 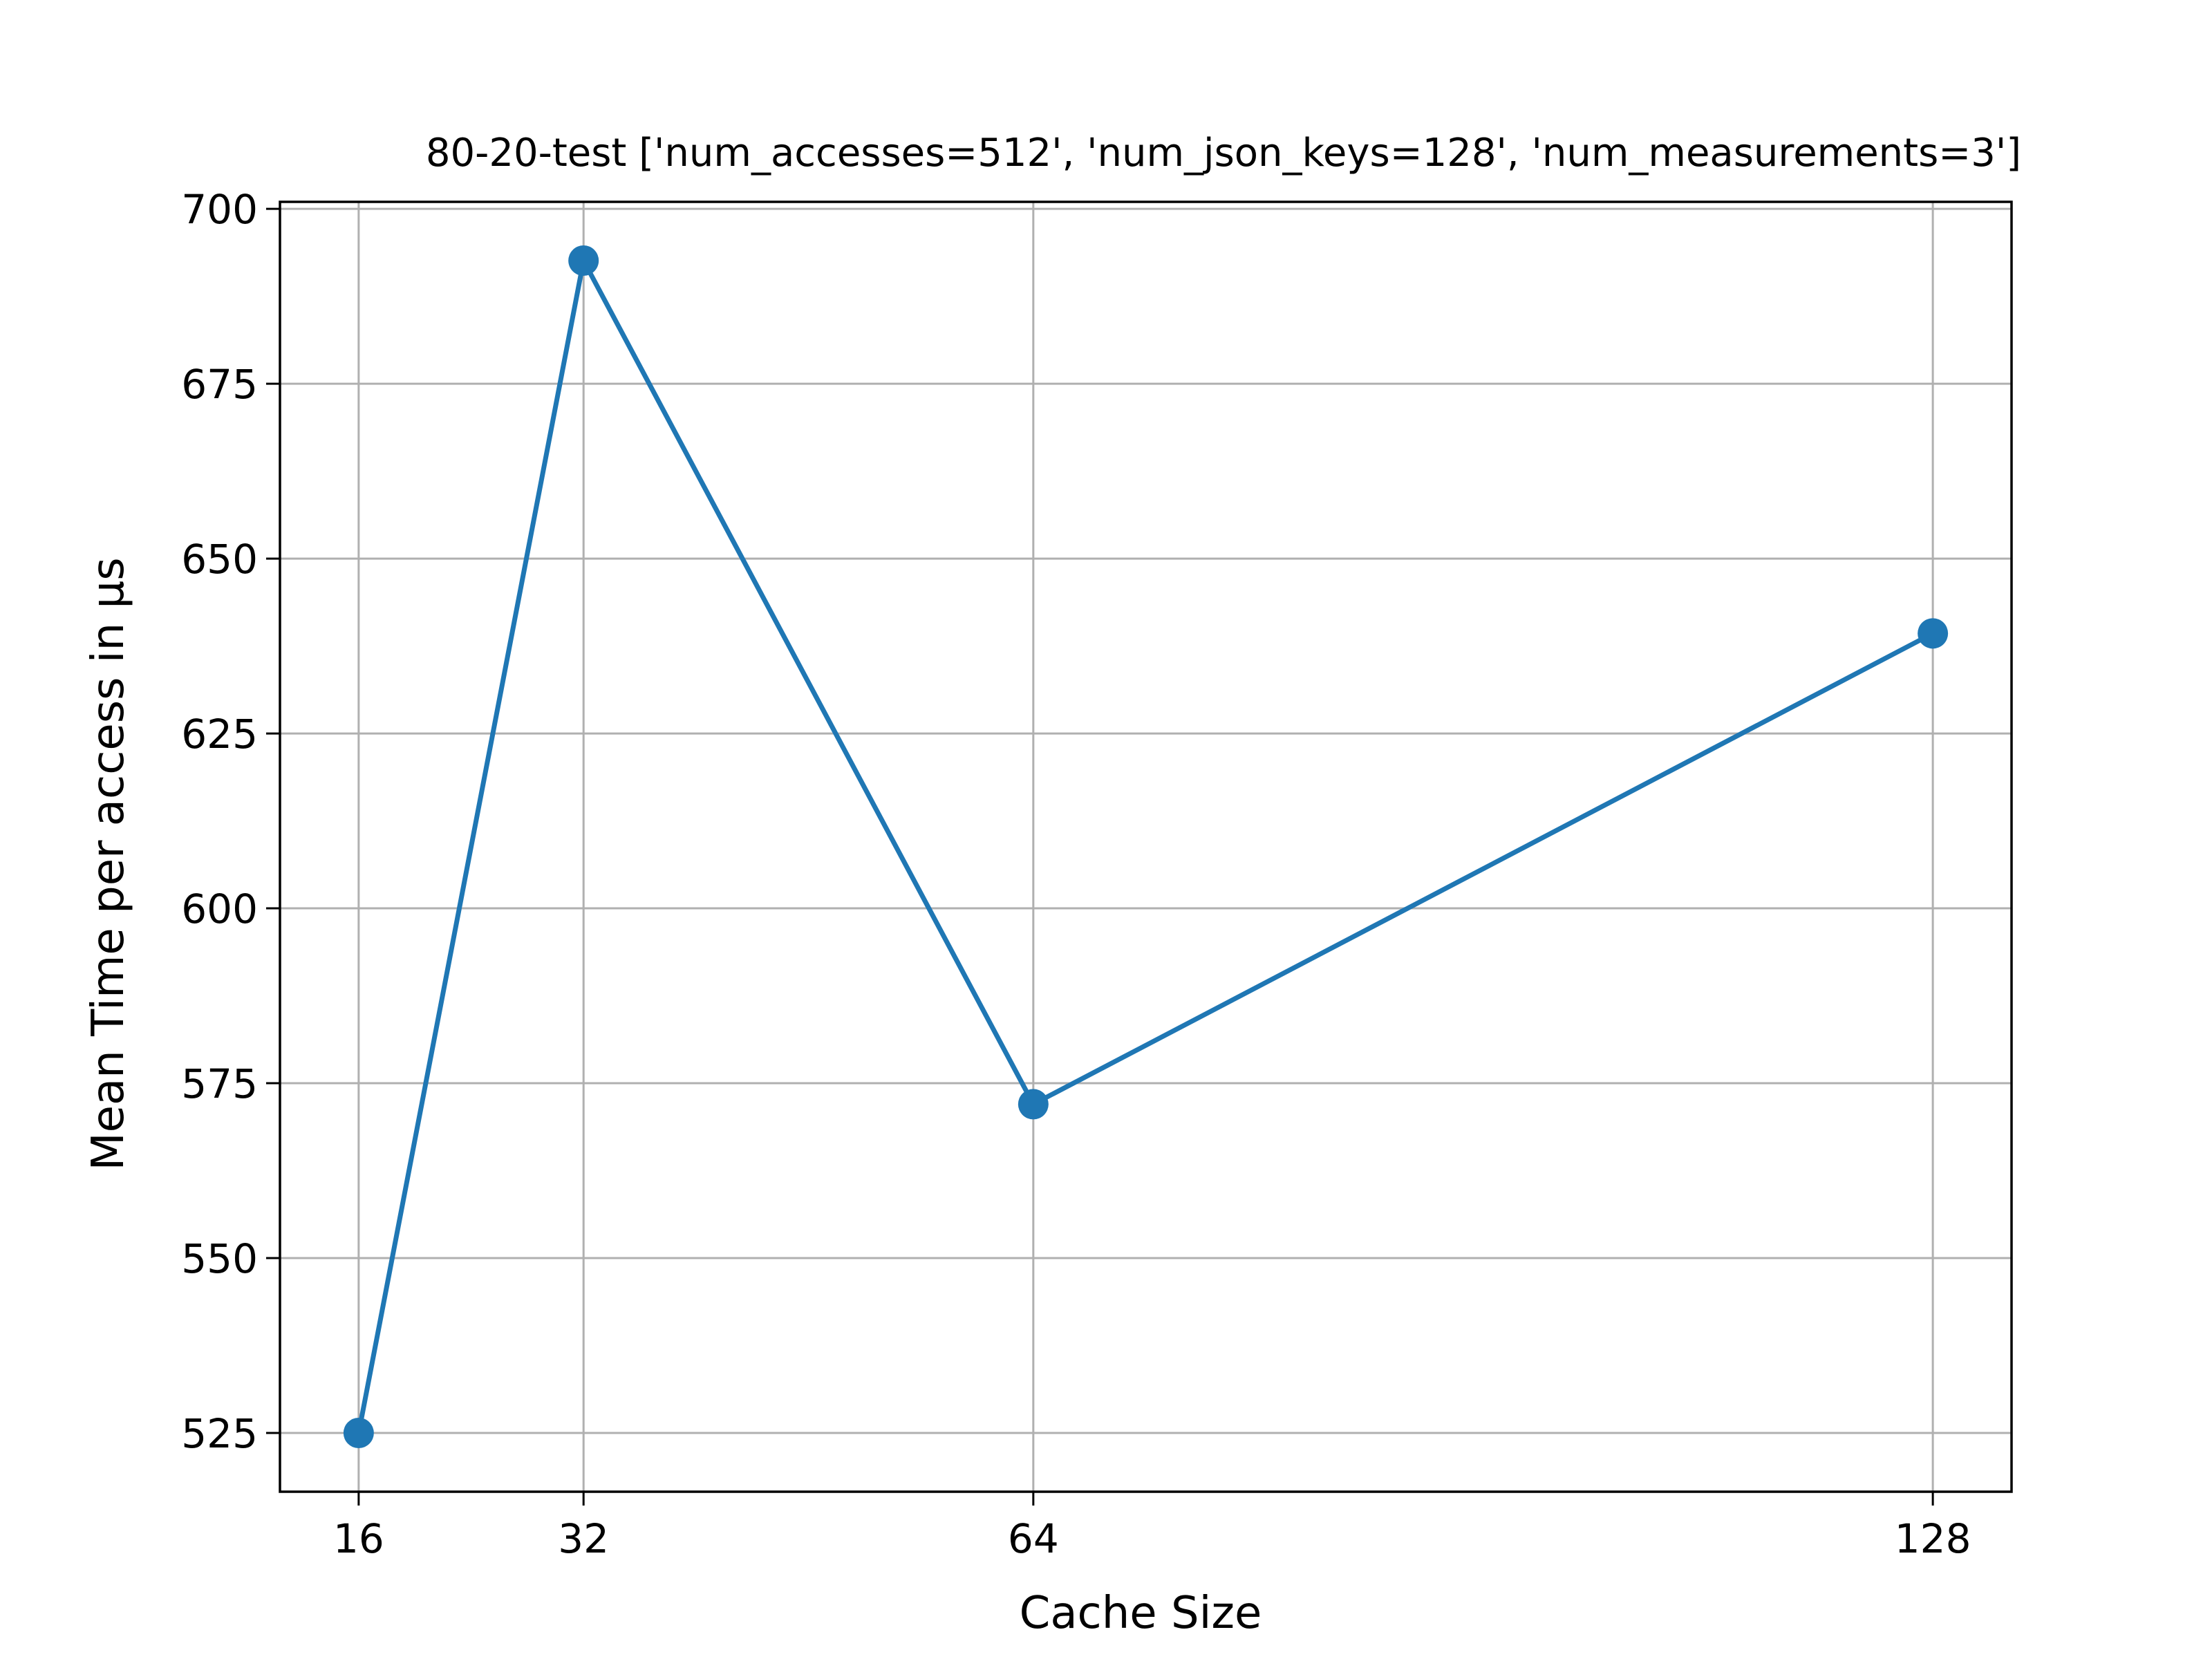 I want to click on y-tick-label: 675, so click(x=219, y=385).